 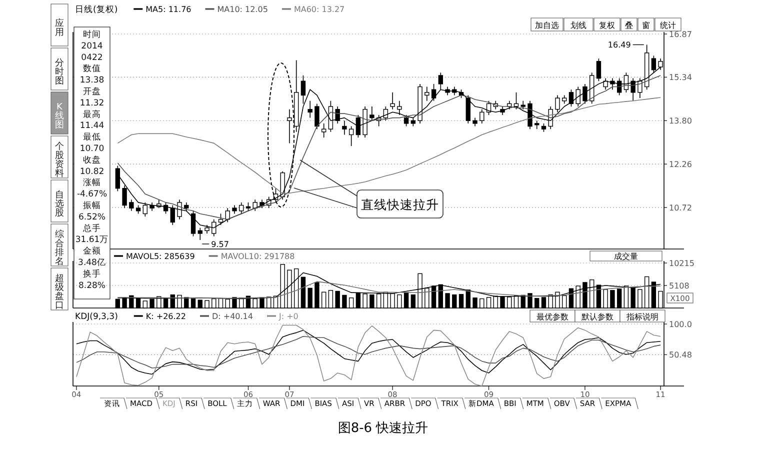 I want to click on y-tick-label: 10.72, so click(x=680, y=208).